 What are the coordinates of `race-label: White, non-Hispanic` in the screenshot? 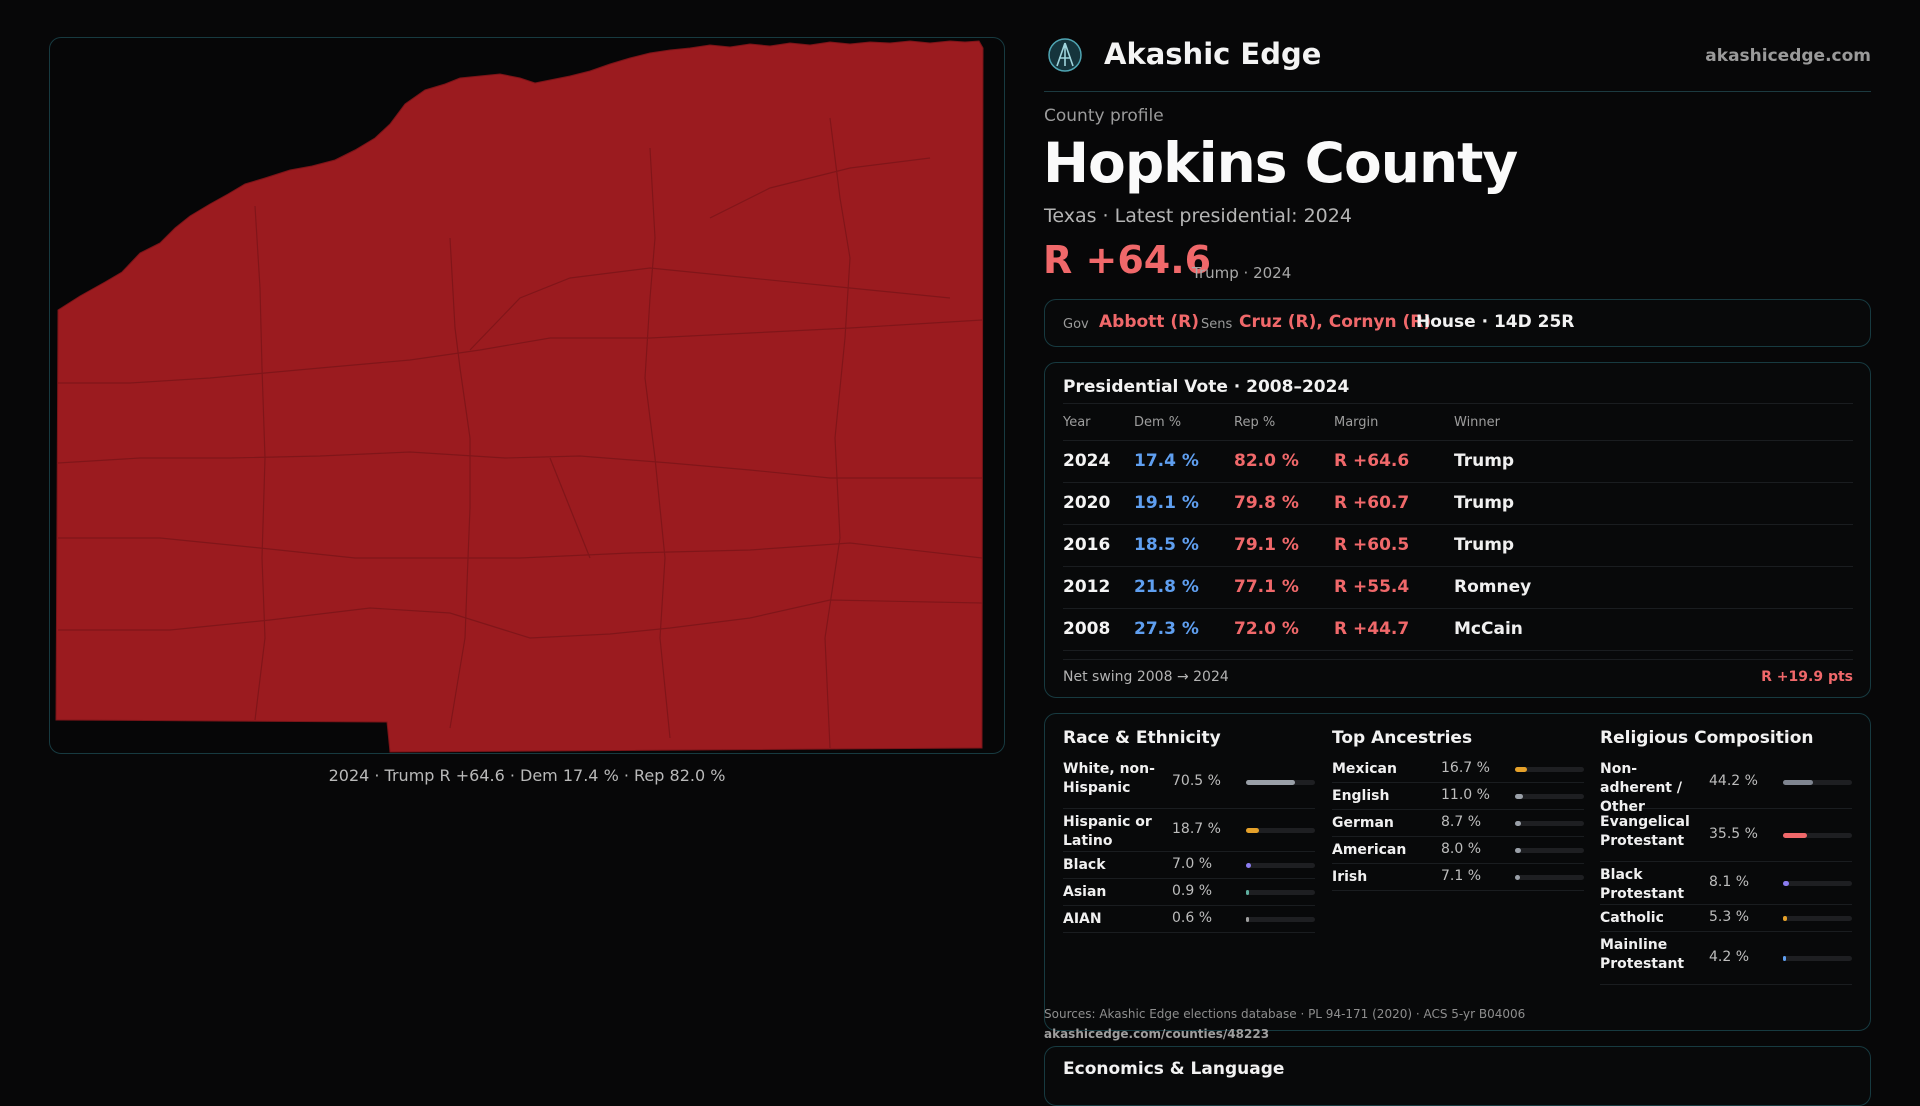 It's located at (1109, 778).